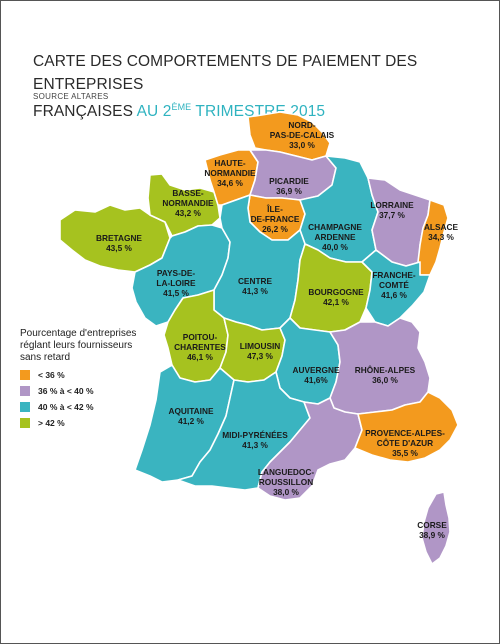 The image size is (500, 644). I want to click on legend-label: 40 % à < 42 %, so click(66, 407).